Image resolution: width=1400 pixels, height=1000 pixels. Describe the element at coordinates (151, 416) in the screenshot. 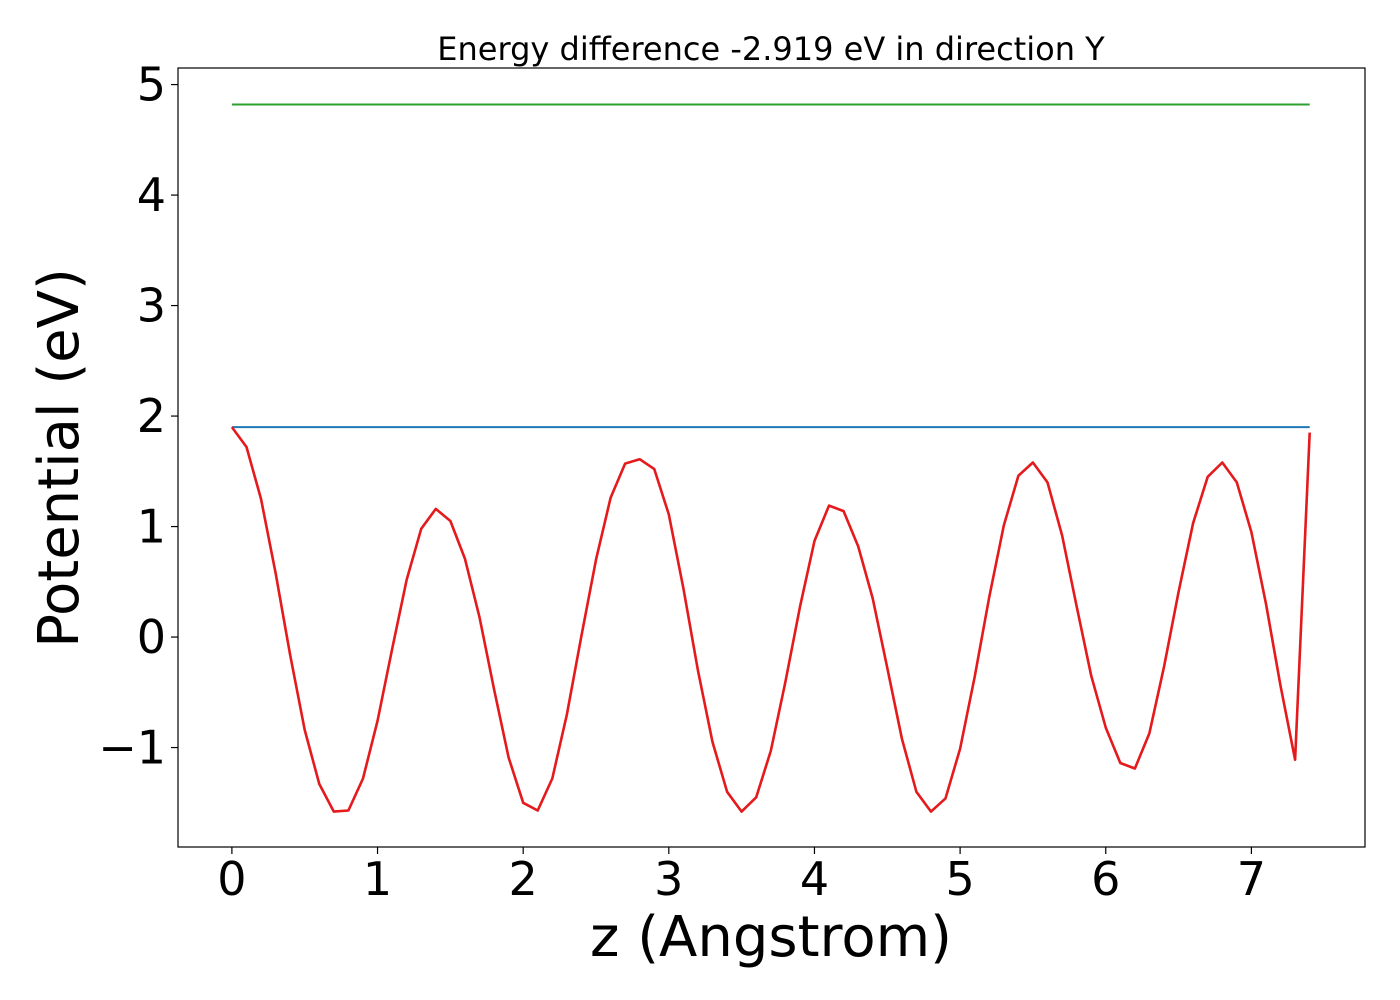

I see `y-tick-label: 2` at that location.